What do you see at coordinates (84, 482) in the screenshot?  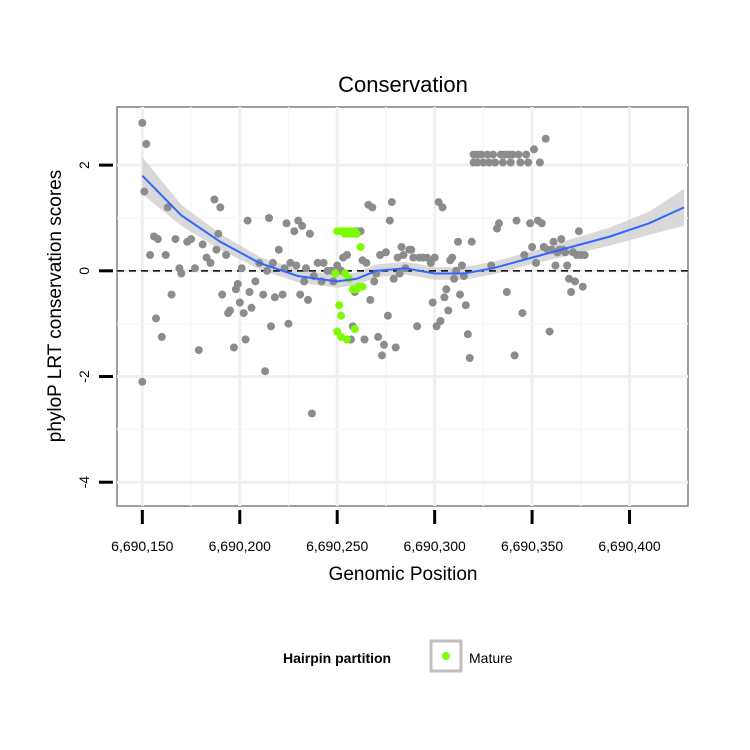 I see `y-tick-label: -4` at bounding box center [84, 482].